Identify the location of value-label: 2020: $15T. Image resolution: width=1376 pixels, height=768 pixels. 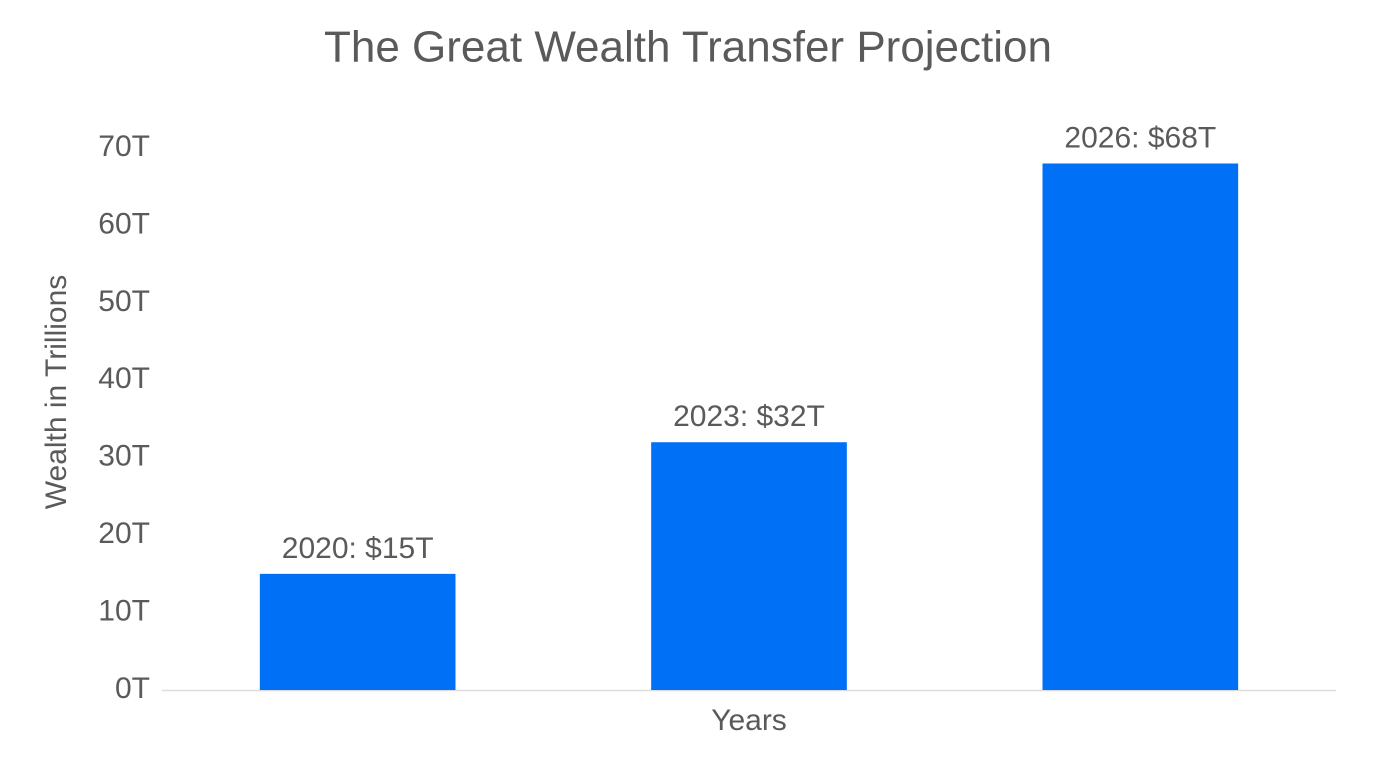
(358, 548).